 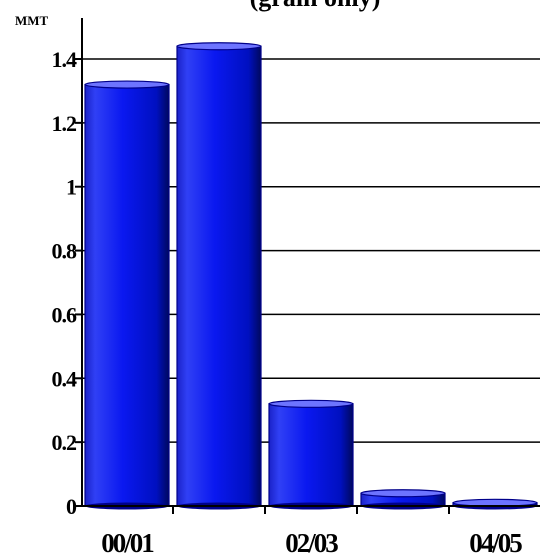 I want to click on y-tick-label: 0.6, so click(x=65, y=314).